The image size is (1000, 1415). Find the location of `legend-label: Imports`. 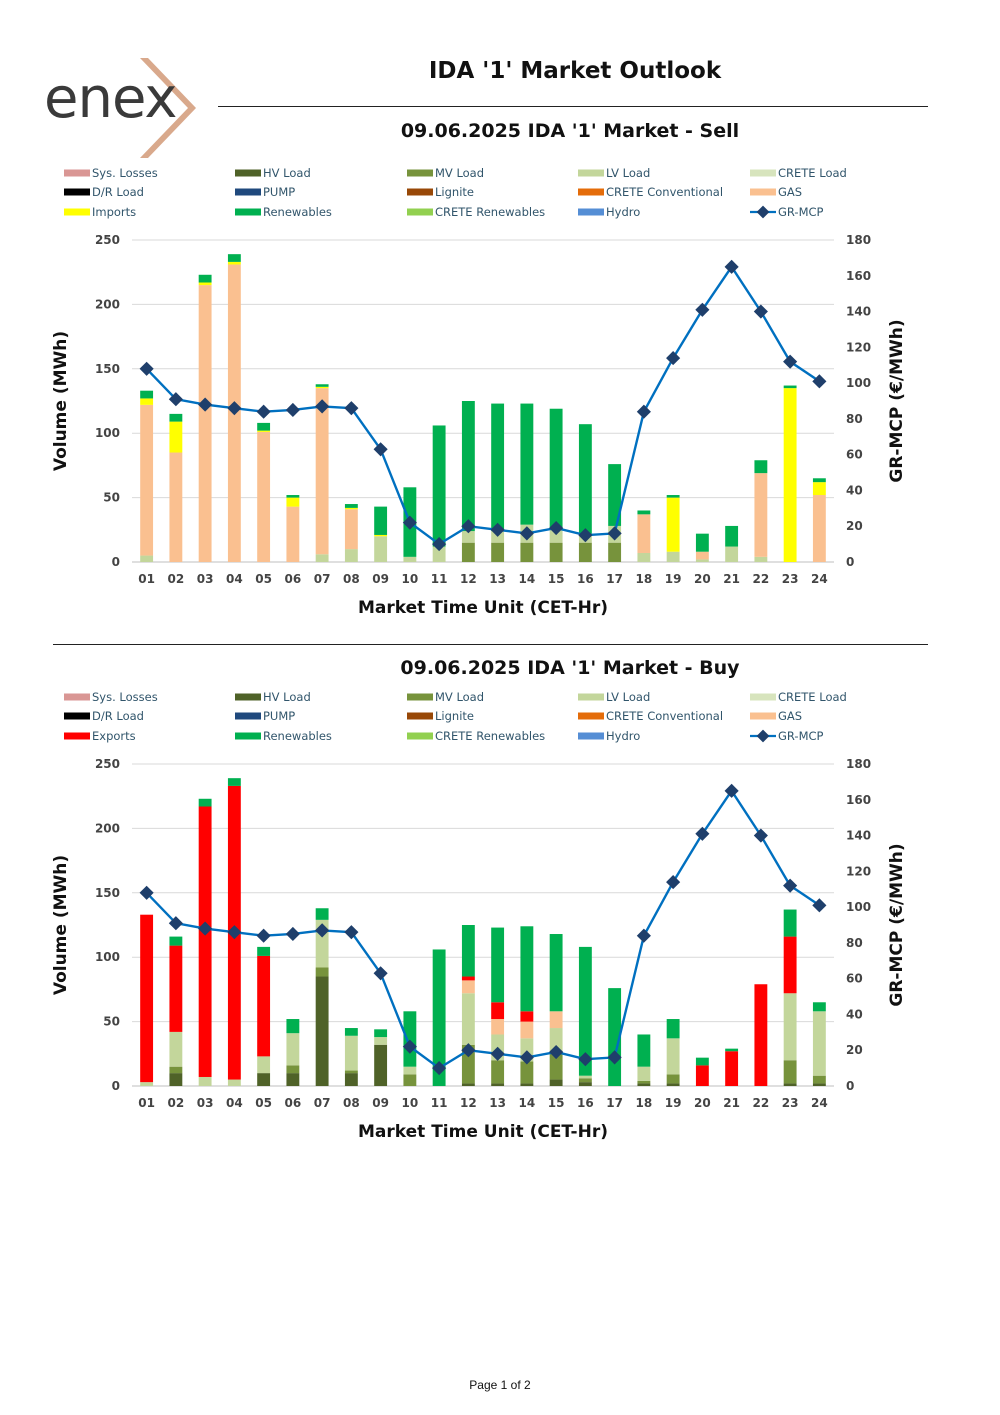

legend-label: Imports is located at coordinates (114, 212).